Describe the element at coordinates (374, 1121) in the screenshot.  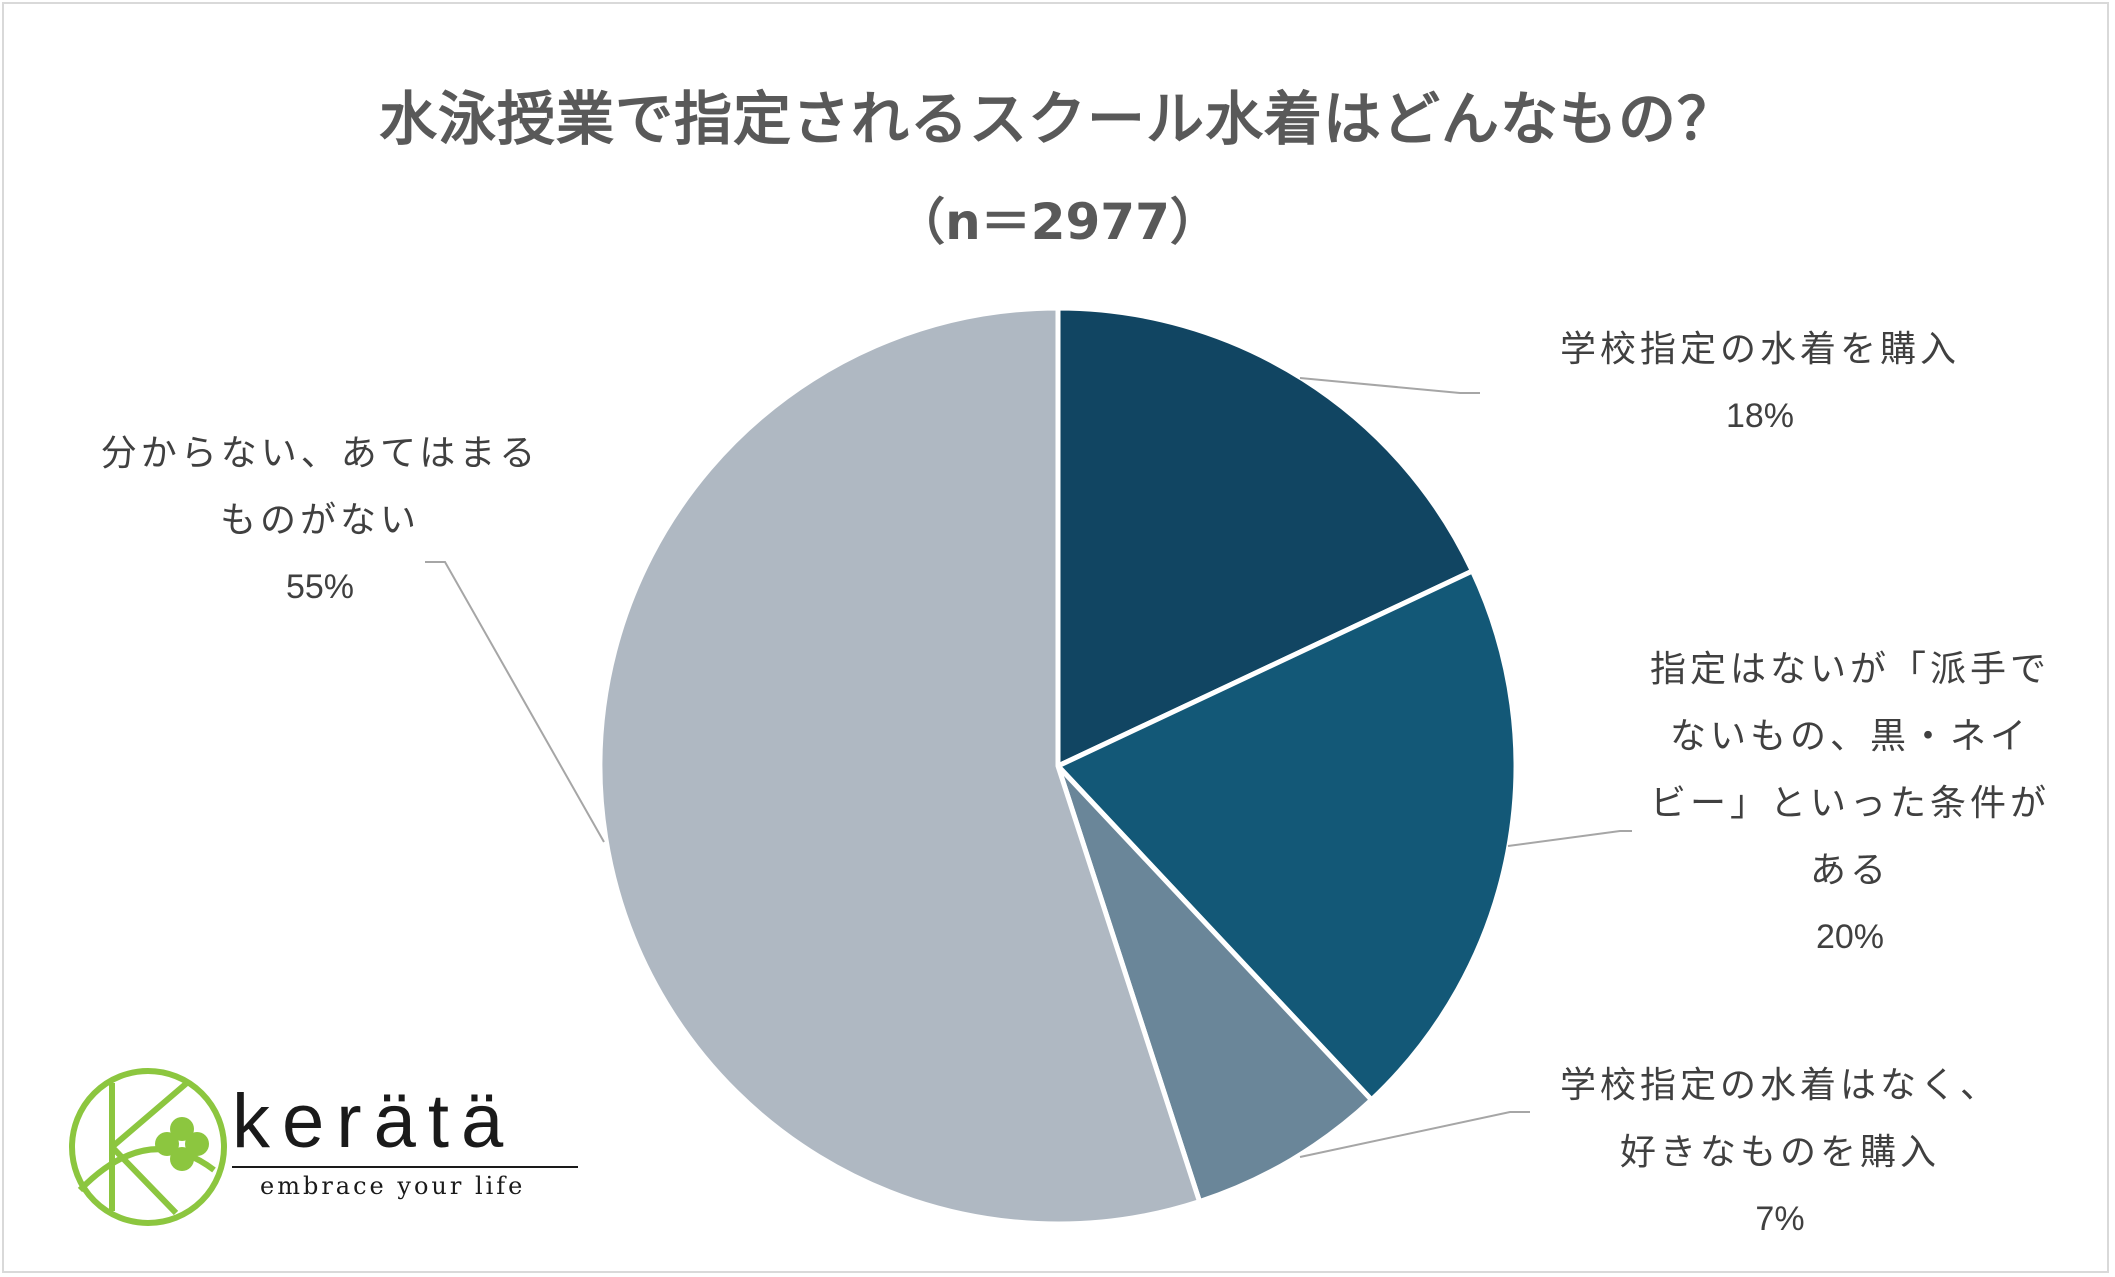
I see `logo-wordmark: kerätä` at that location.